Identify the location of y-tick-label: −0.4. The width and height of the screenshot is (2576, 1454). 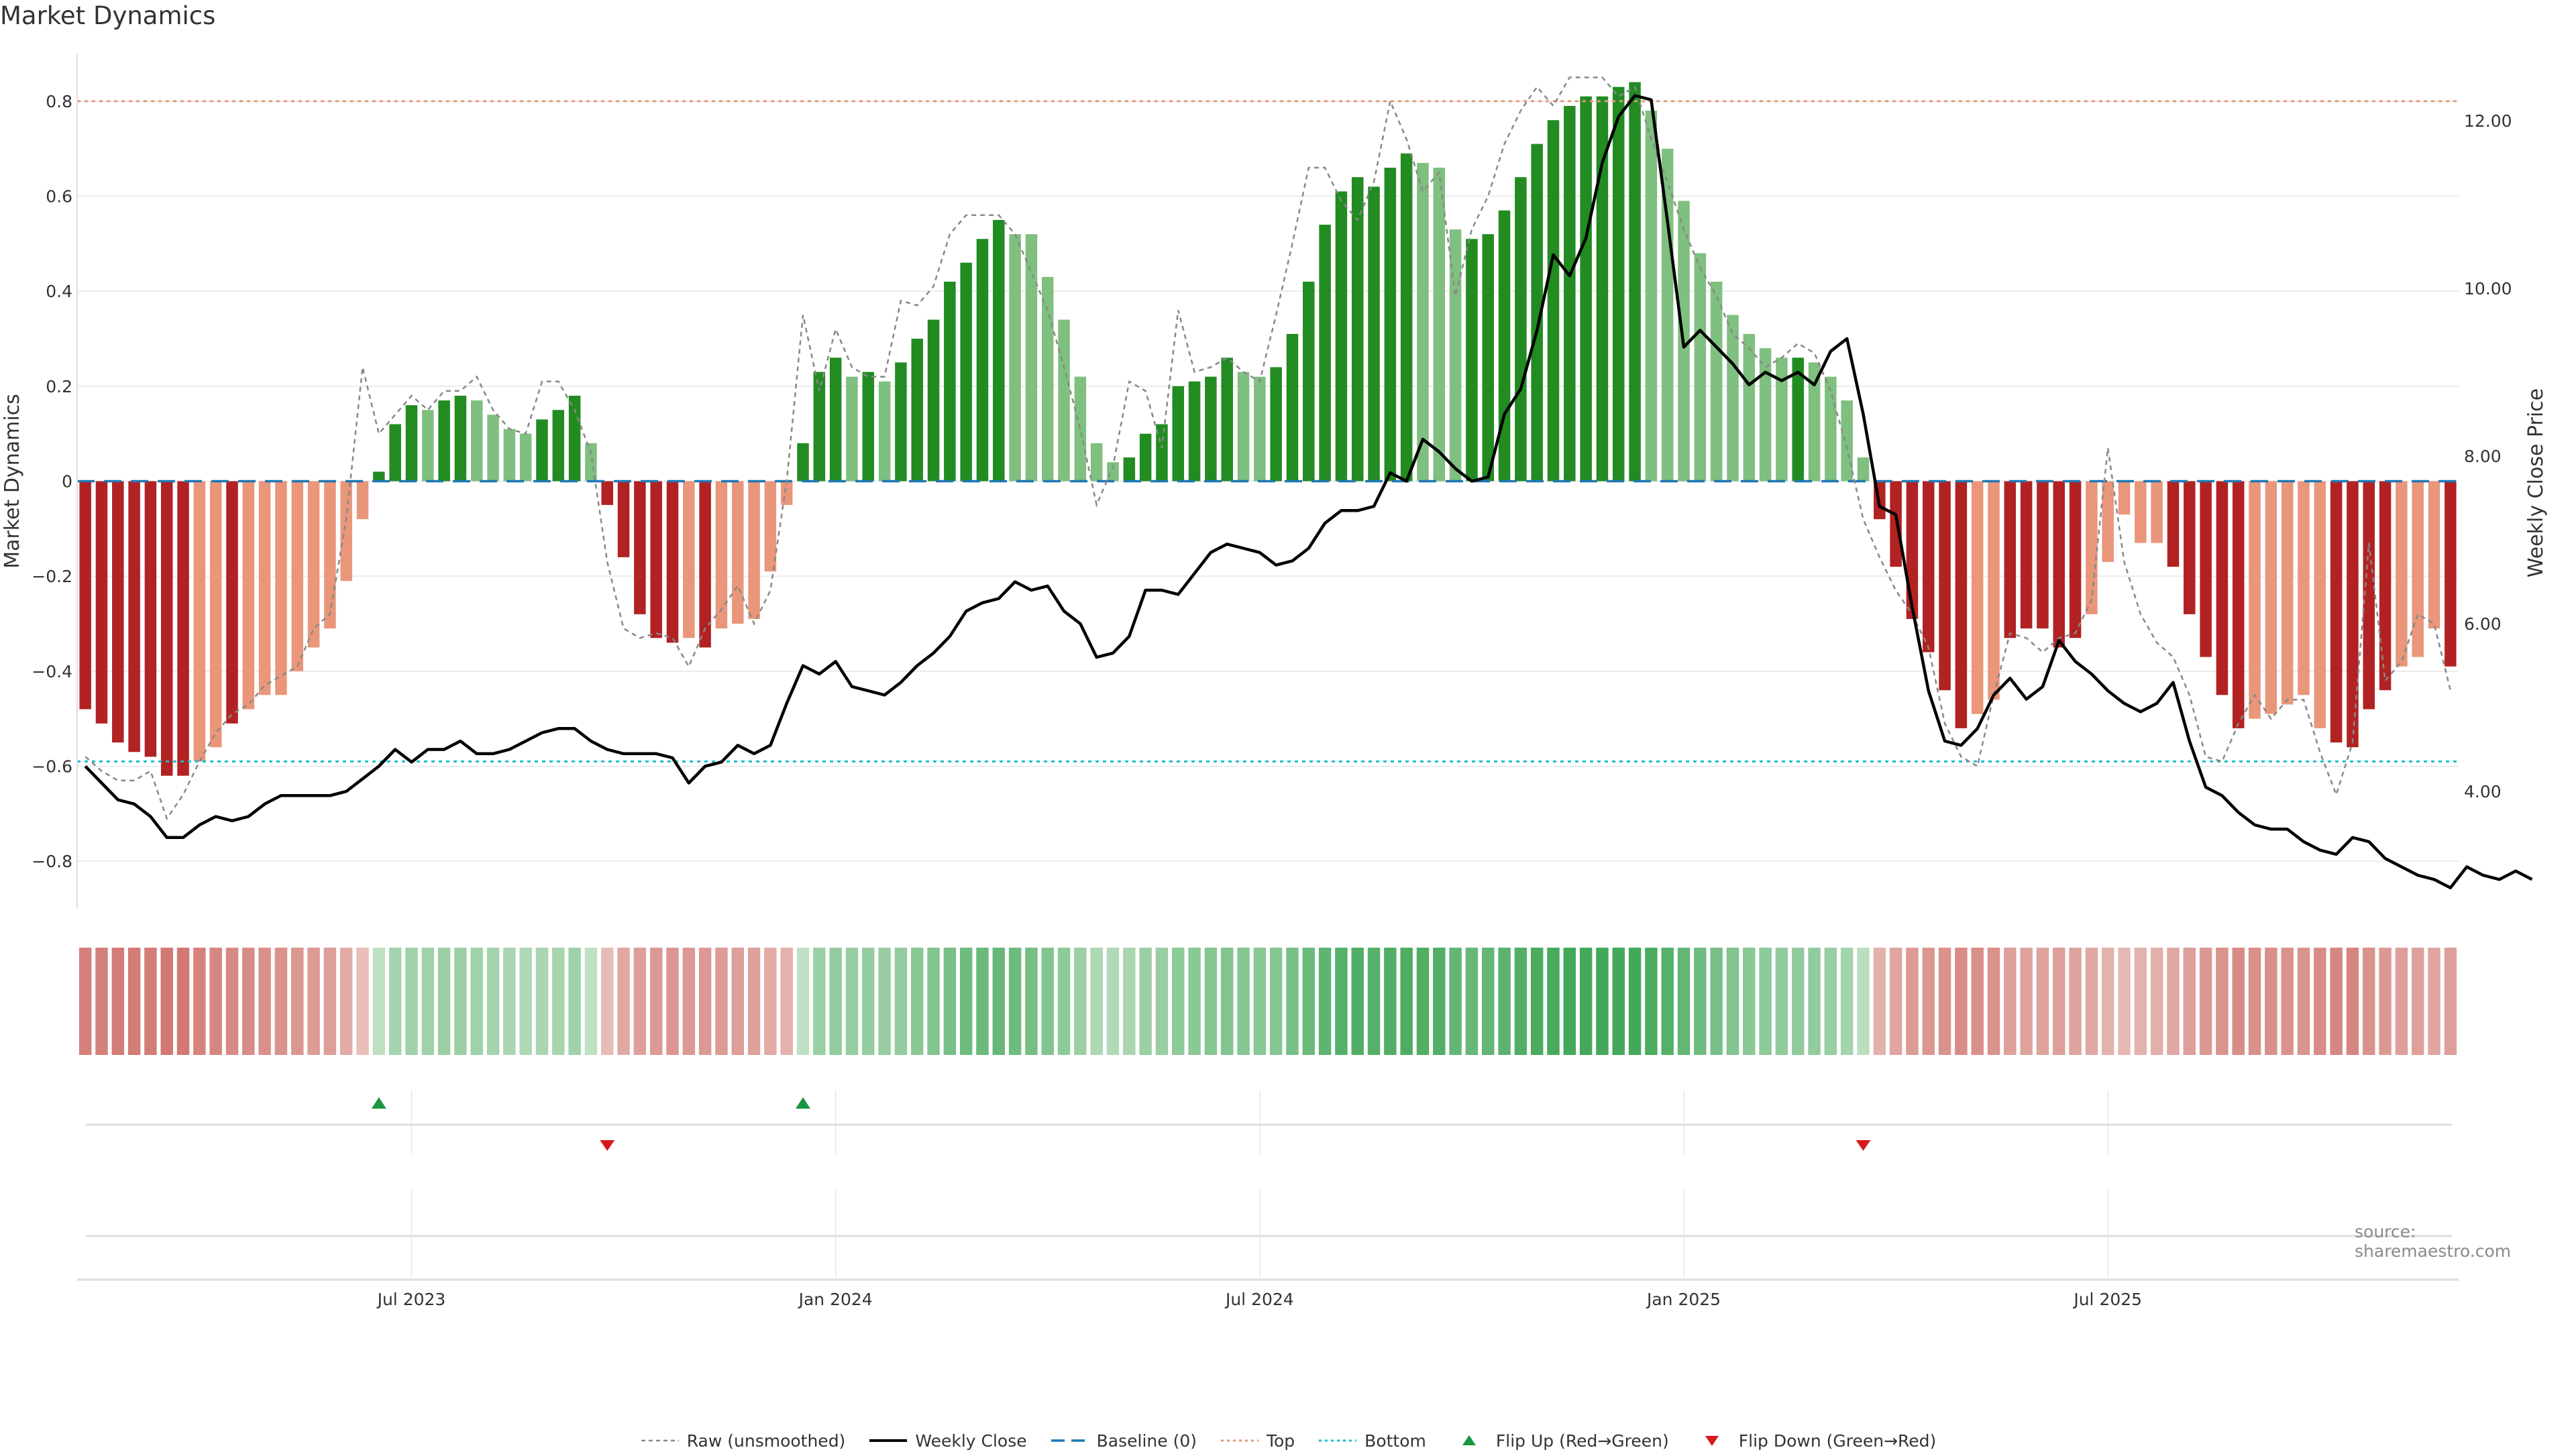
(52, 671).